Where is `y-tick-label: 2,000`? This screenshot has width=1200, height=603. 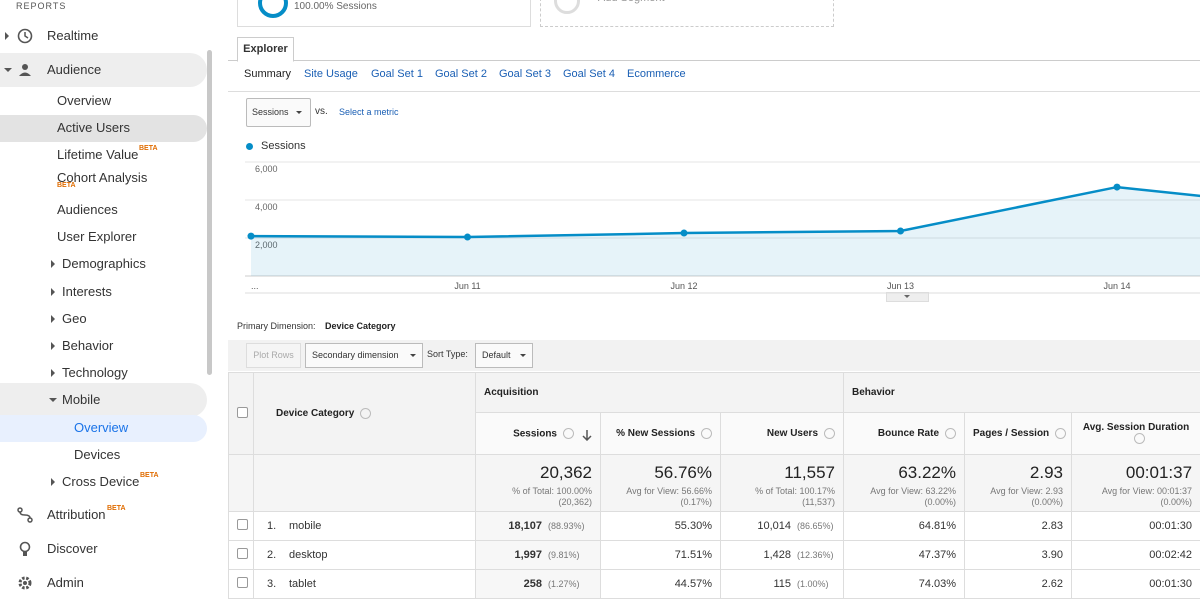 y-tick-label: 2,000 is located at coordinates (266, 245).